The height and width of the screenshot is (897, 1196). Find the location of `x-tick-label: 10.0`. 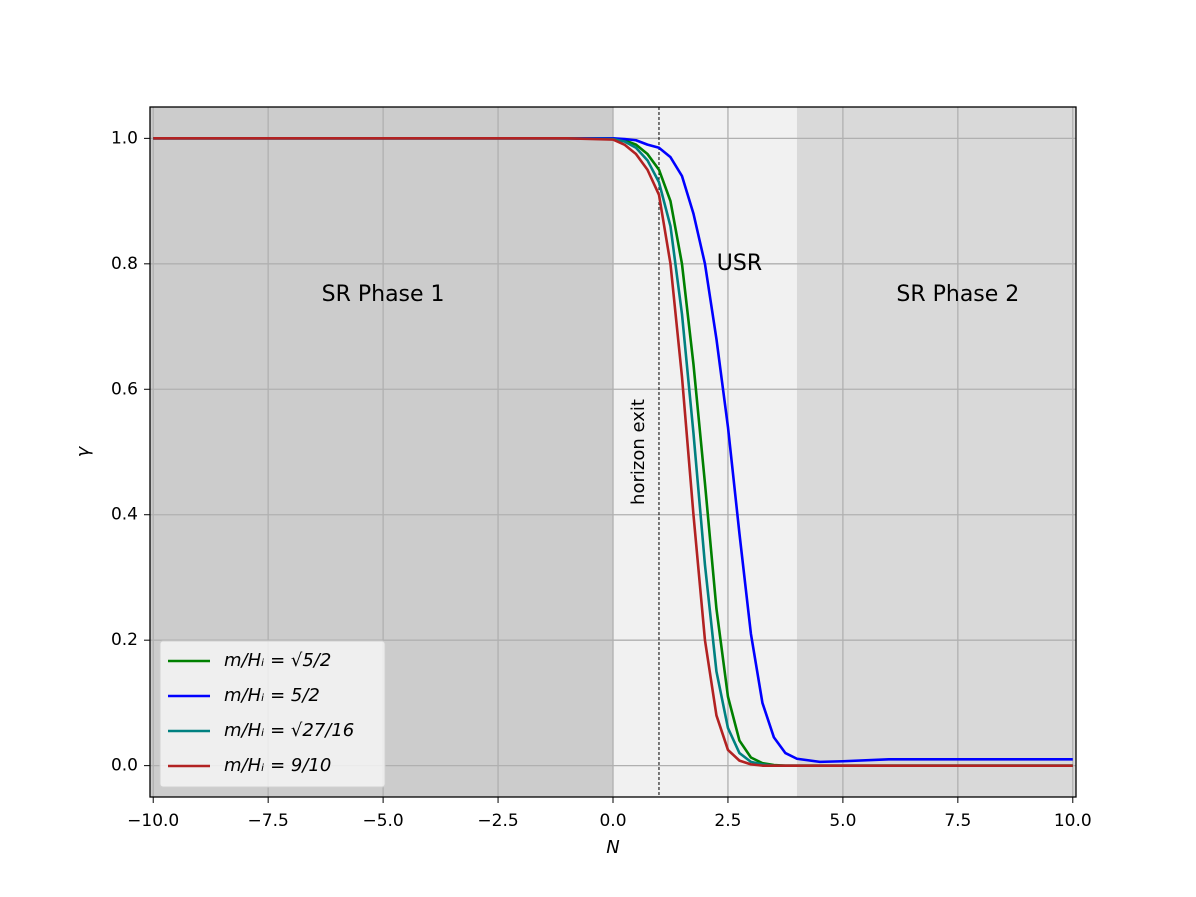

x-tick-label: 10.0 is located at coordinates (1073, 821).